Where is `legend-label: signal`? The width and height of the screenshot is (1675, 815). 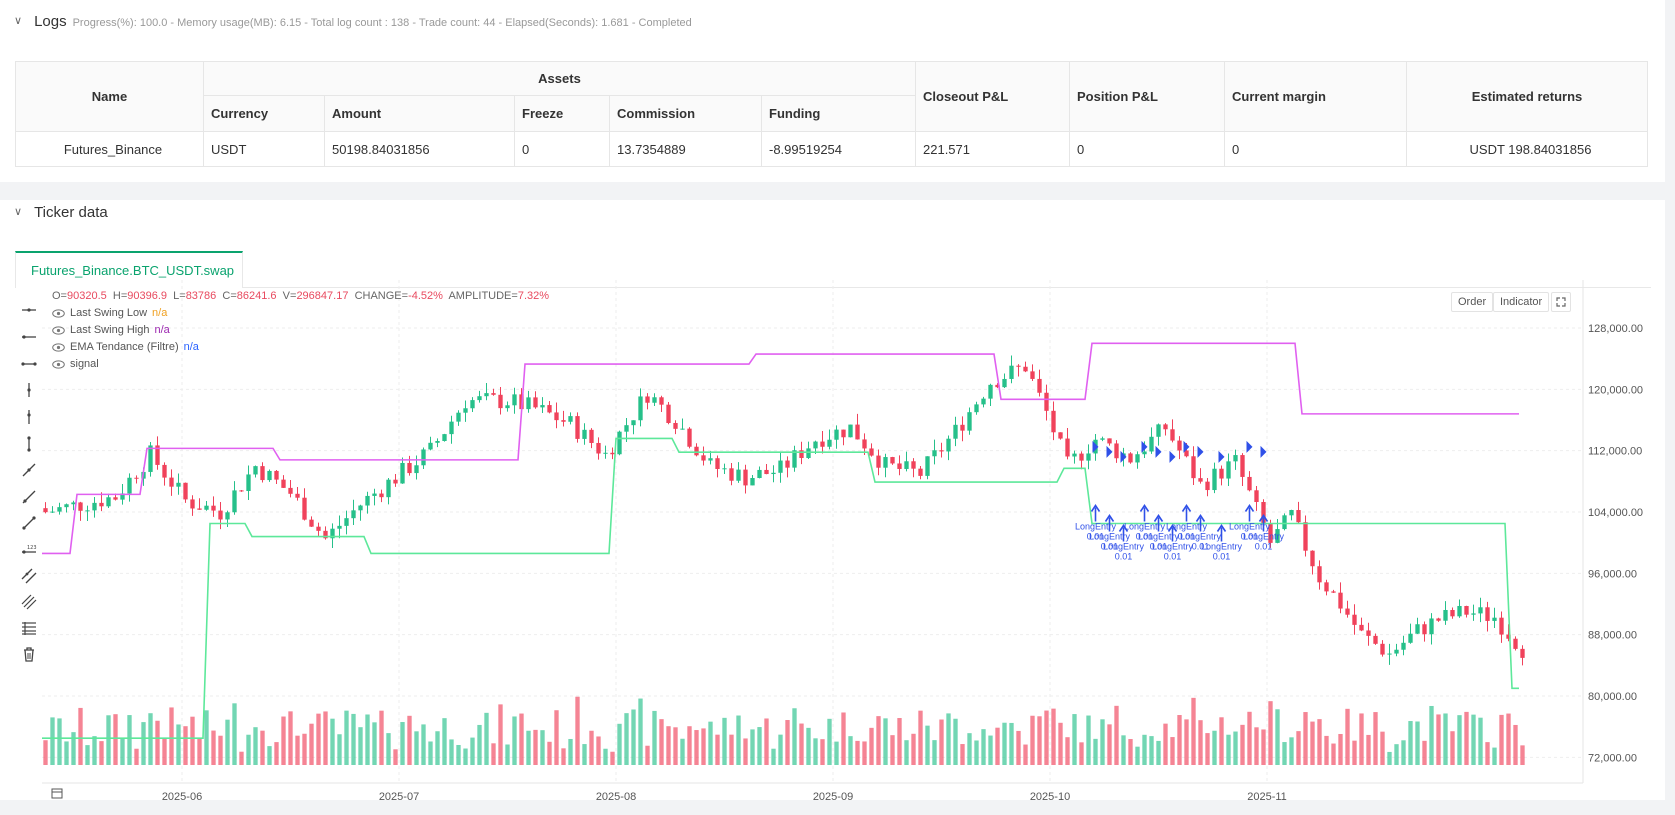 legend-label: signal is located at coordinates (84, 364).